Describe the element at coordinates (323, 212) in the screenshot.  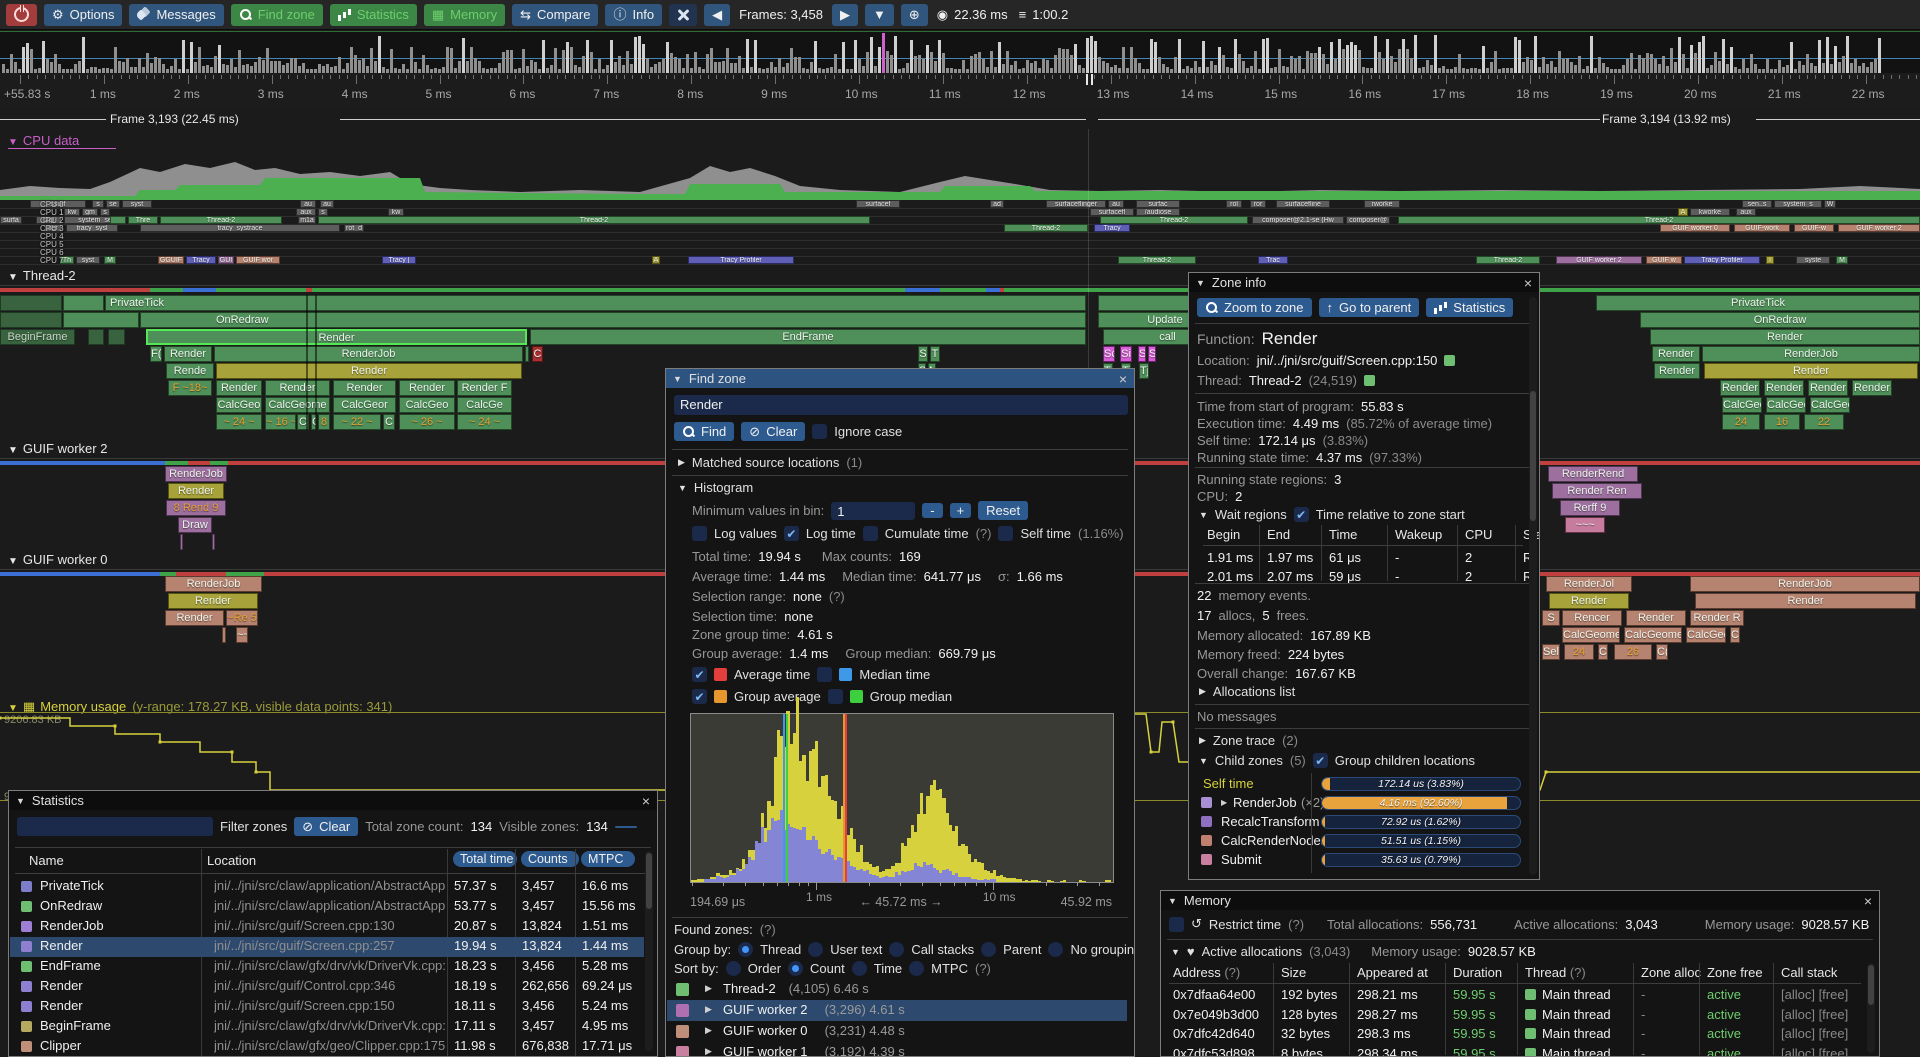
I see `cpu-zone-chip: s` at that location.